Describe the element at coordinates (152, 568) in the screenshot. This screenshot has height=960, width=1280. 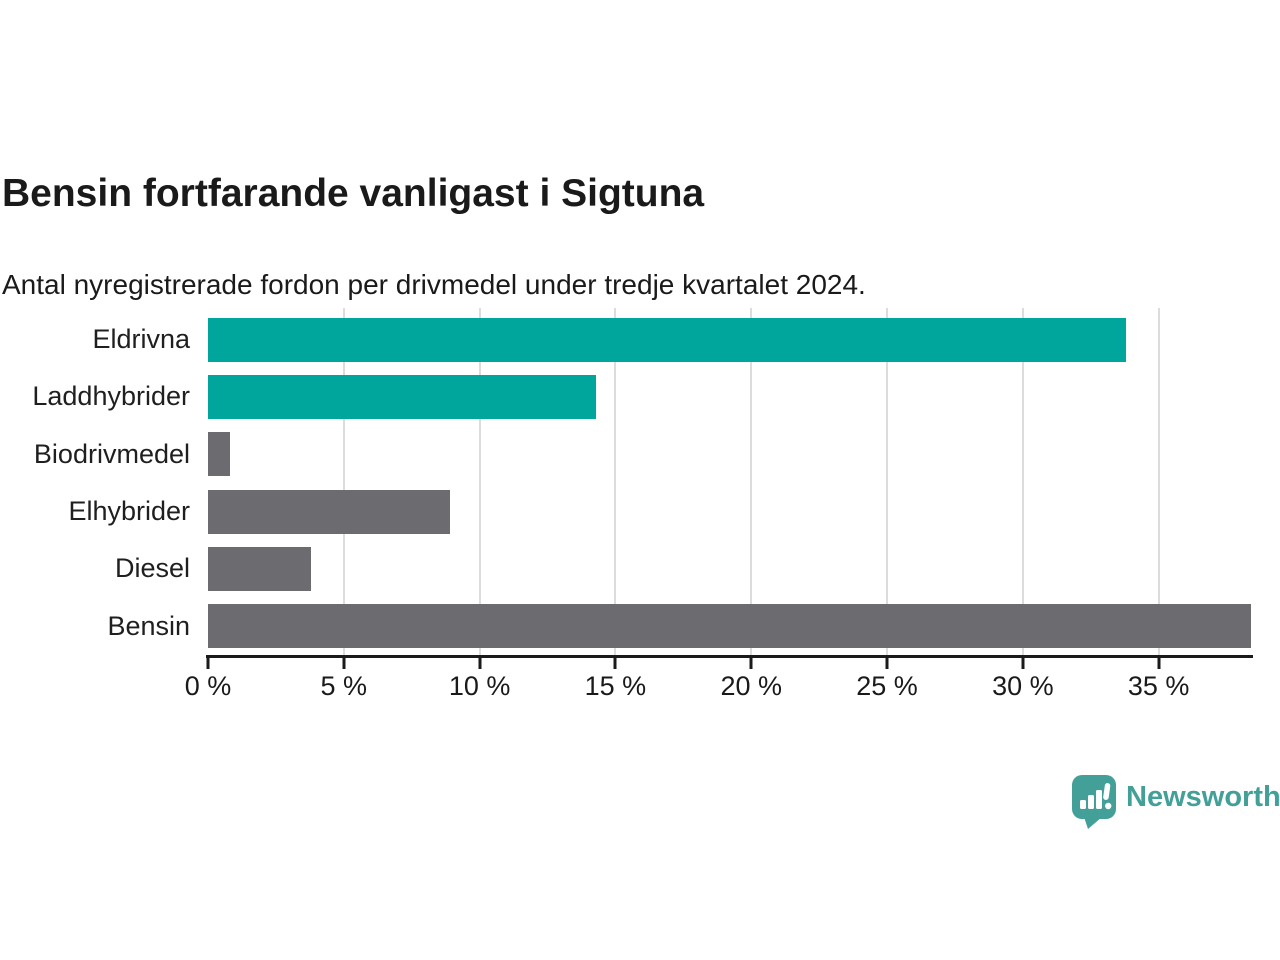
I see `category-label-diesel: Diesel` at that location.